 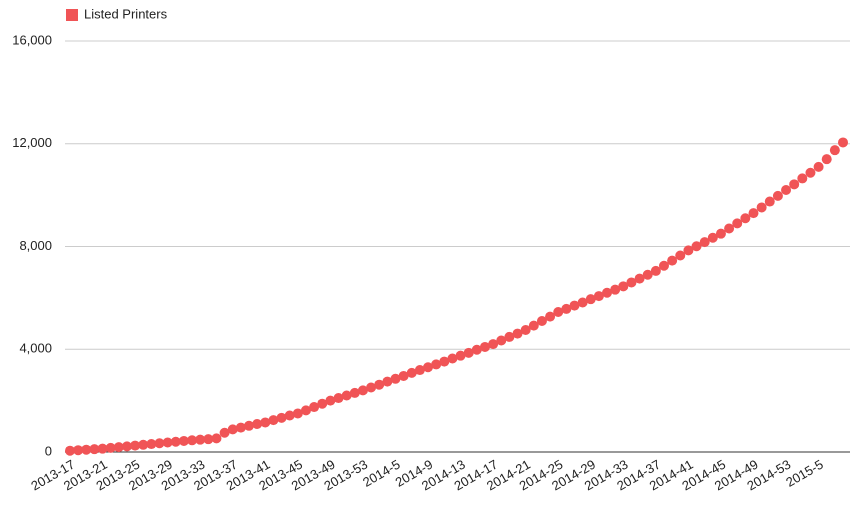 What do you see at coordinates (804, 473) in the screenshot?
I see `x-tick-label: 2015-5` at bounding box center [804, 473].